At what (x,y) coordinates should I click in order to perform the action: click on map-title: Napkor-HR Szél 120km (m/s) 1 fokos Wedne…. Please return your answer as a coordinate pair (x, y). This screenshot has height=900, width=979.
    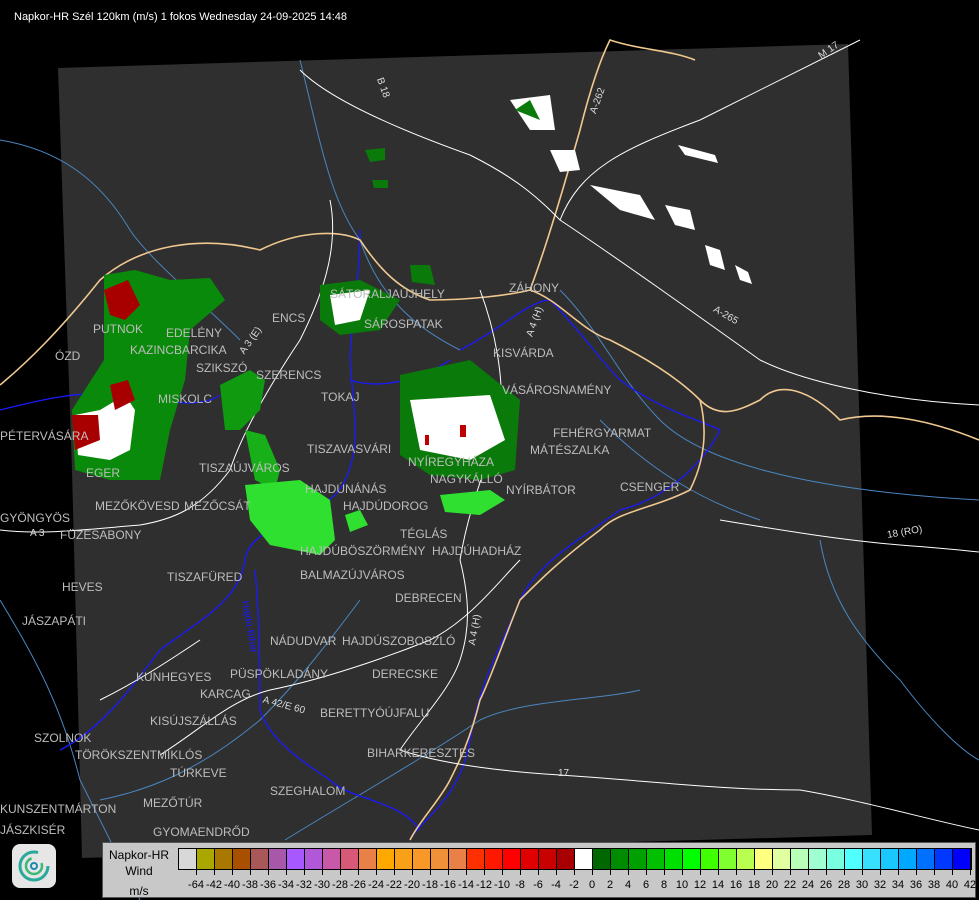
    Looking at the image, I should click on (181, 17).